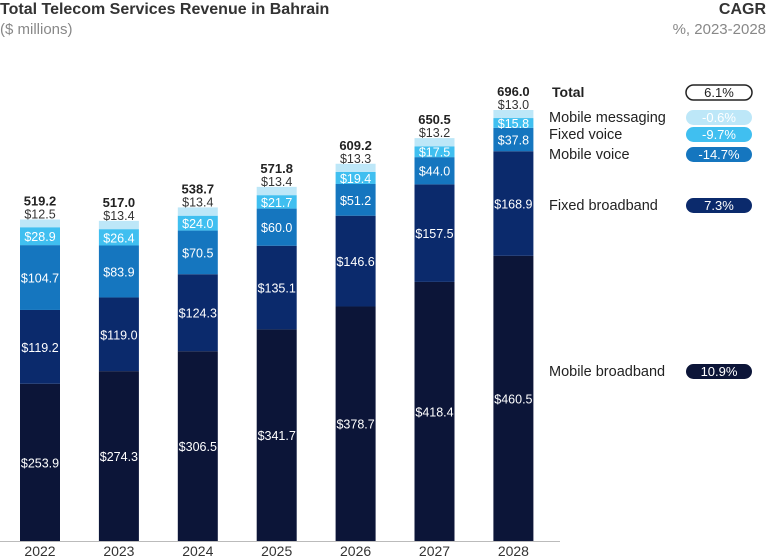  I want to click on data-label: $341.7, so click(277, 436).